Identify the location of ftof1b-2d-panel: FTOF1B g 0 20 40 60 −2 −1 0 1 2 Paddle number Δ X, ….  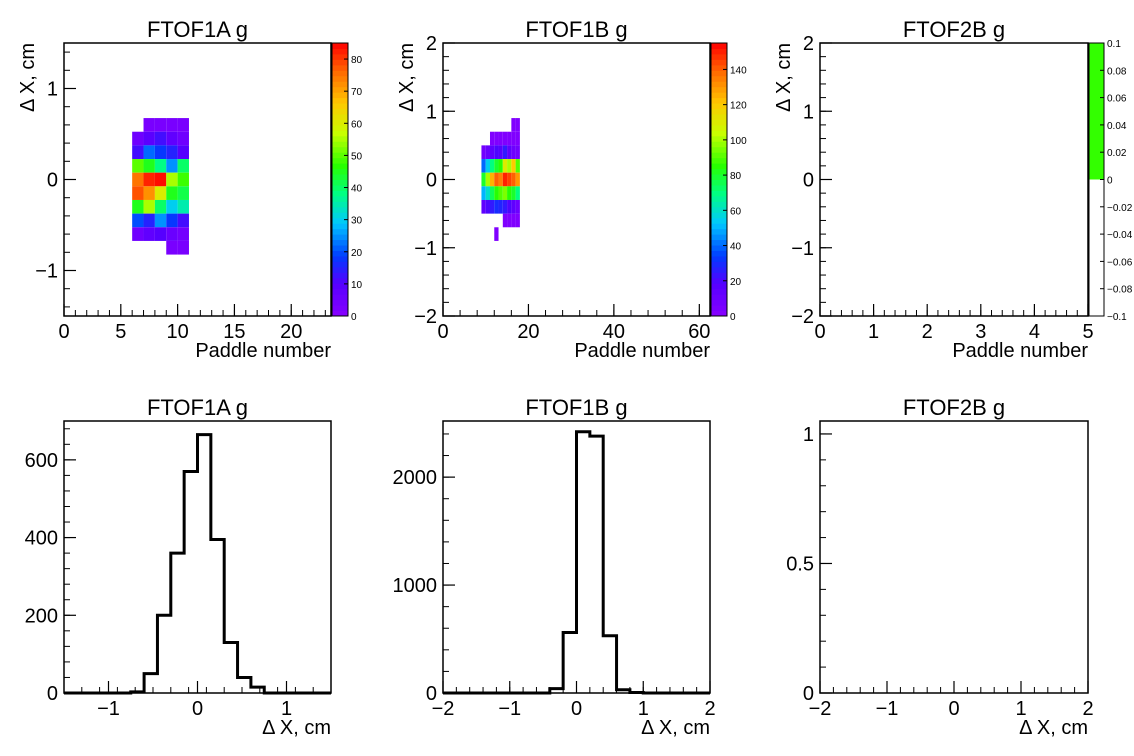
(571, 189).